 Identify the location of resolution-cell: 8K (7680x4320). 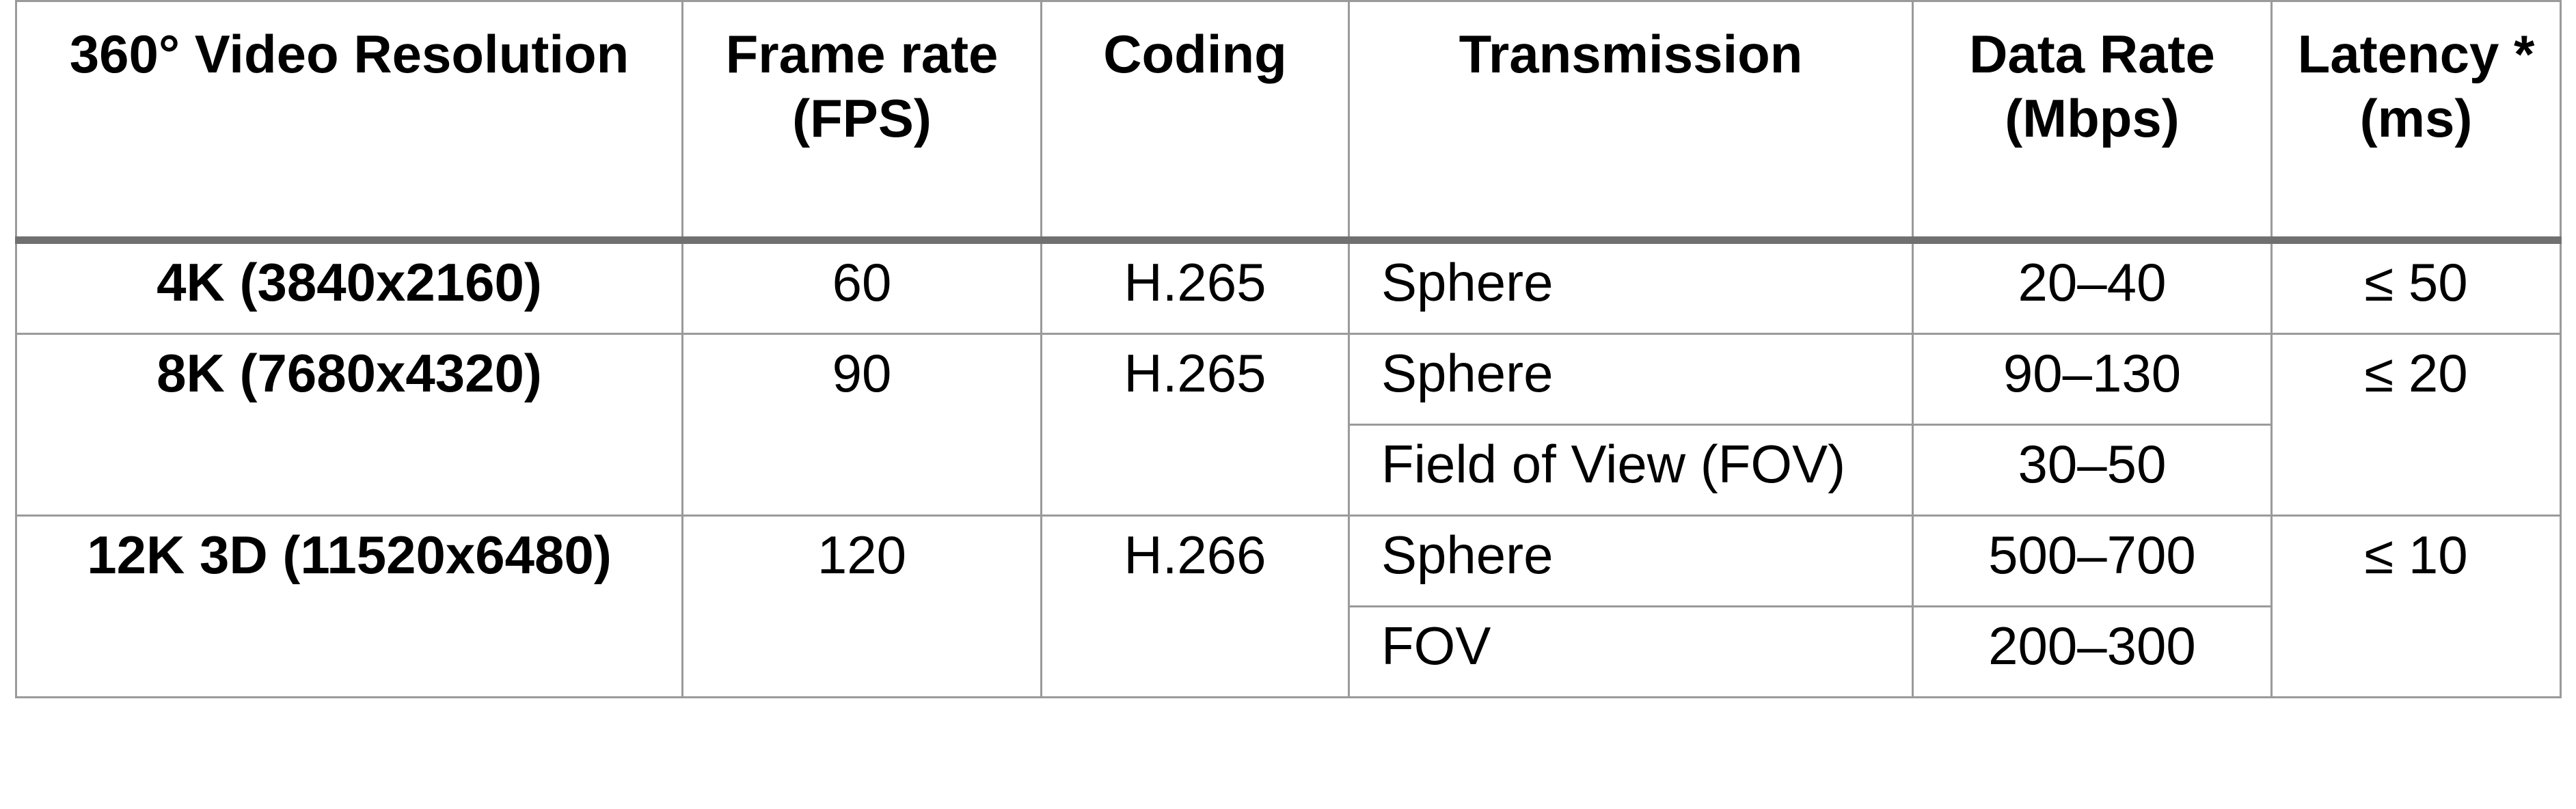
(349, 425).